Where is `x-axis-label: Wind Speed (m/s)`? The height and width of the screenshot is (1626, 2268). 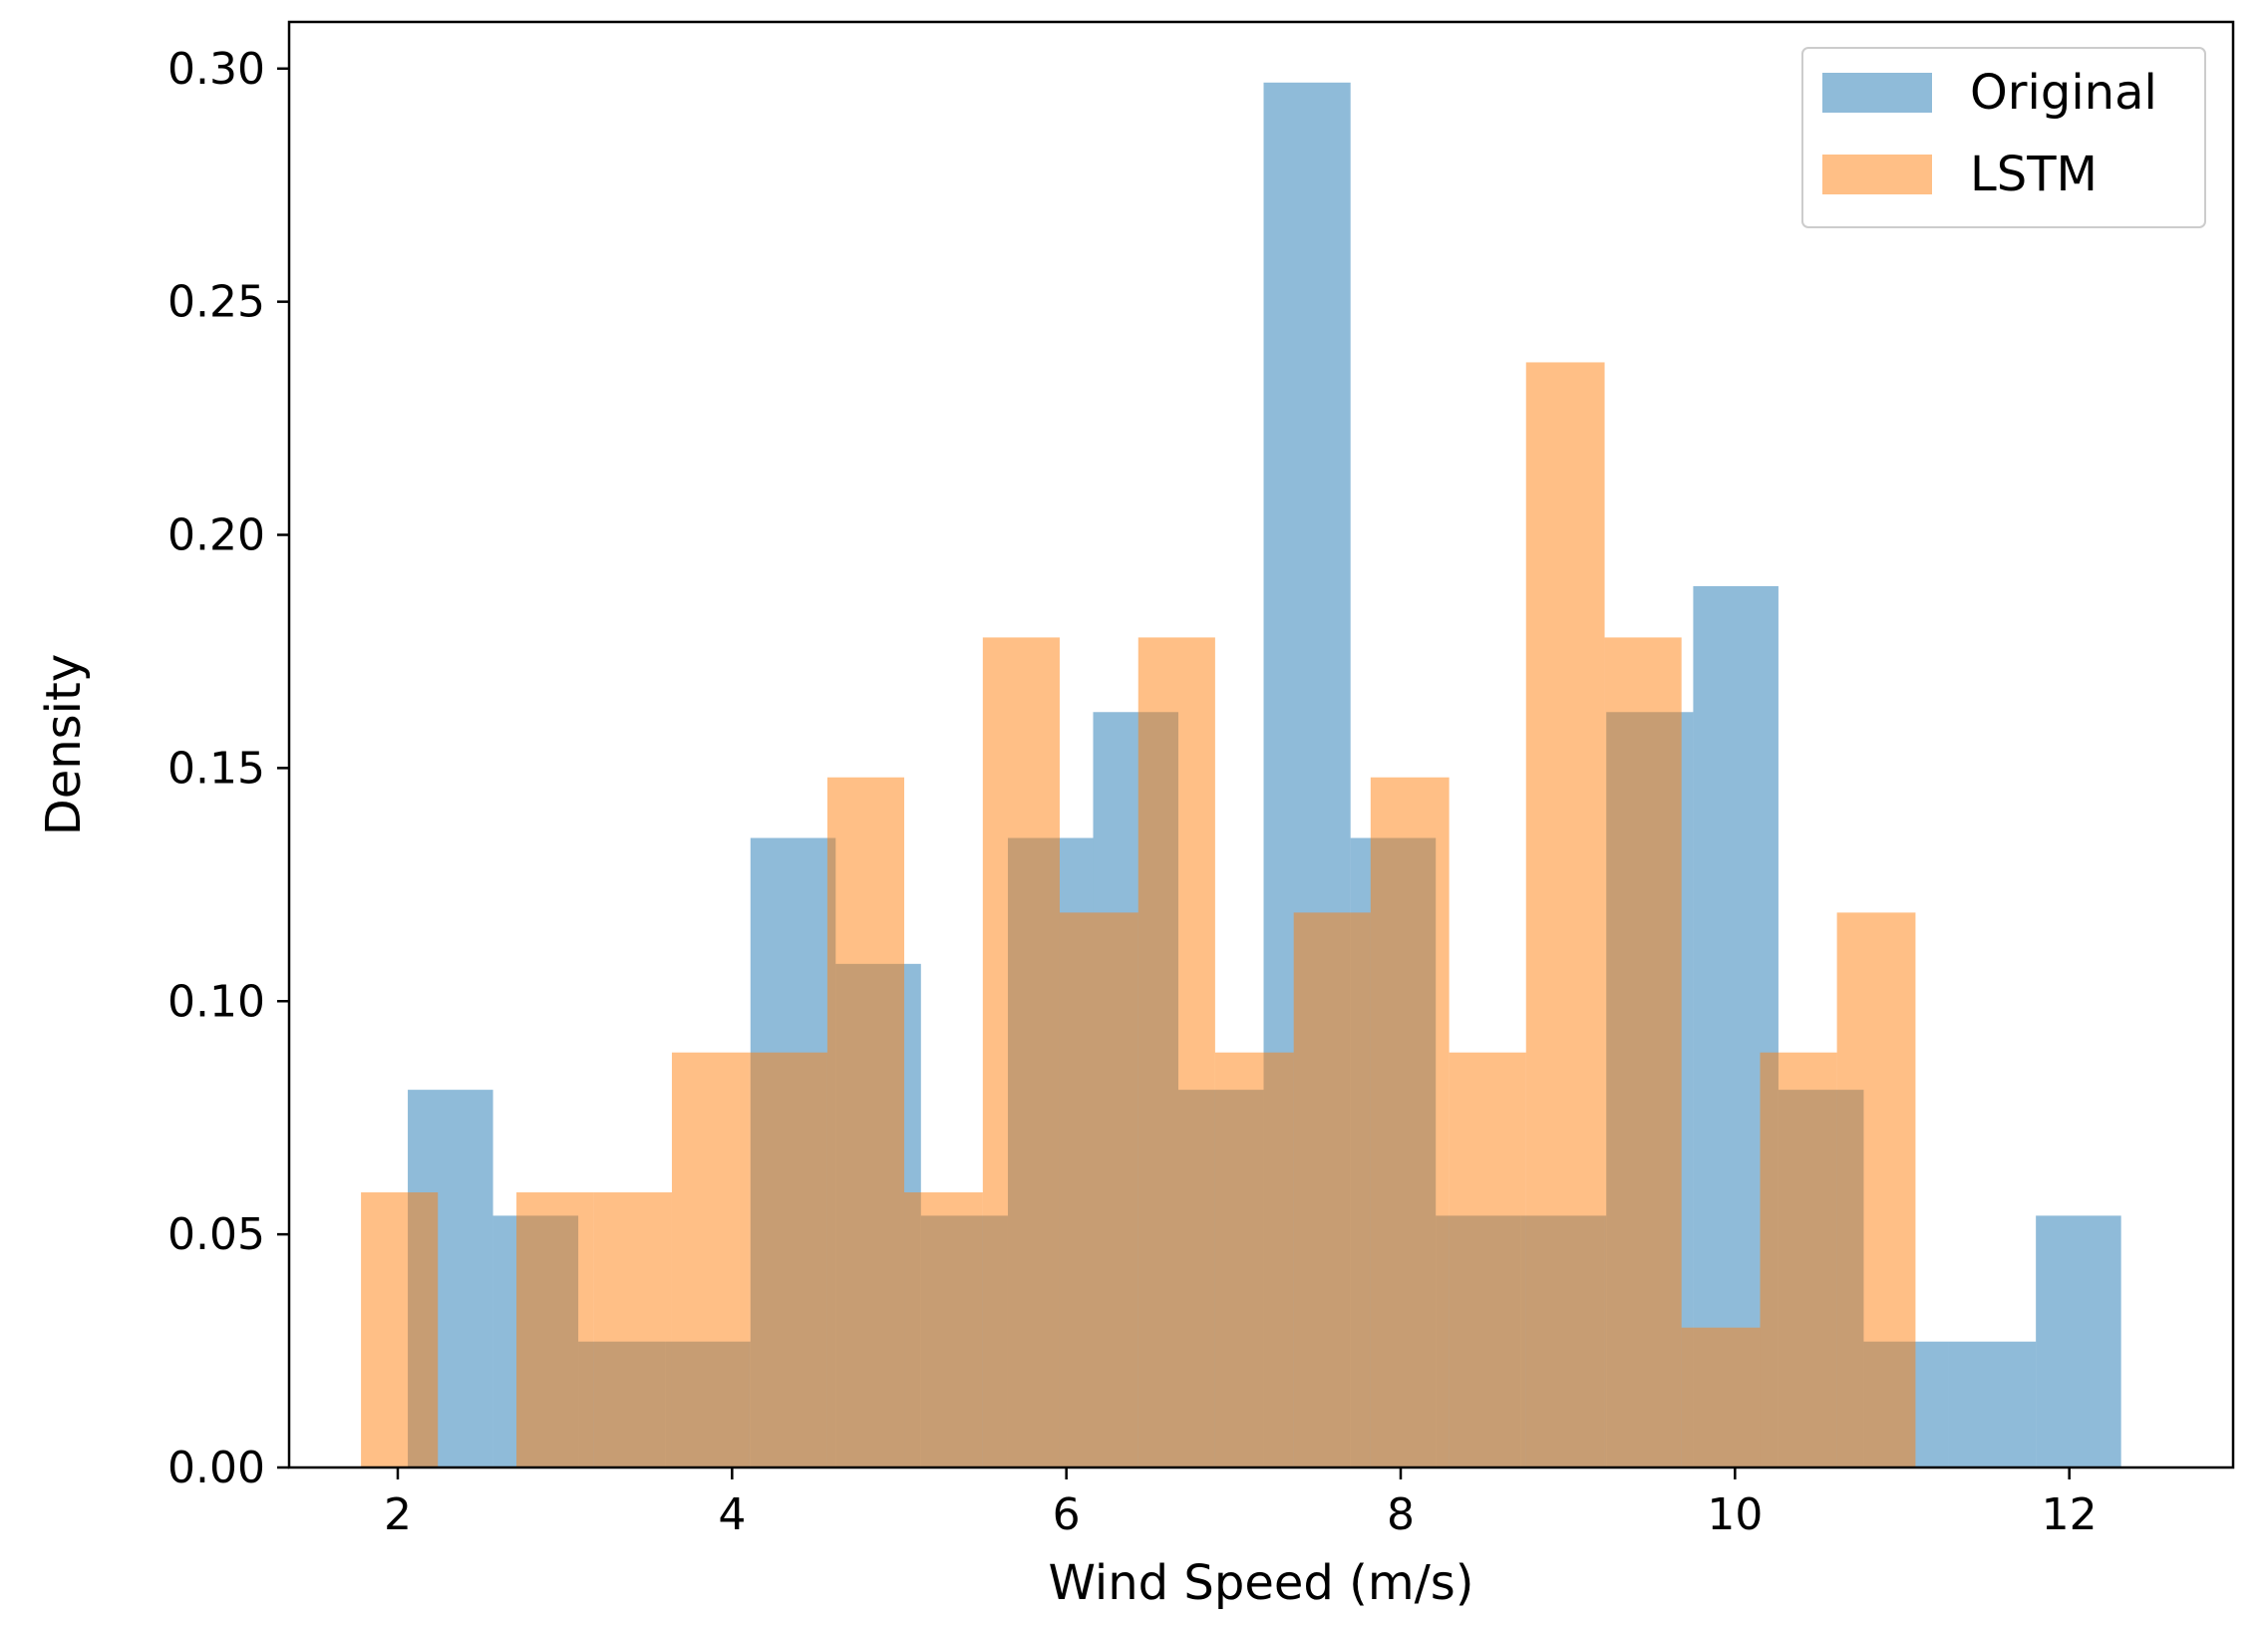
x-axis-label: Wind Speed (m/s) is located at coordinates (1260, 1583).